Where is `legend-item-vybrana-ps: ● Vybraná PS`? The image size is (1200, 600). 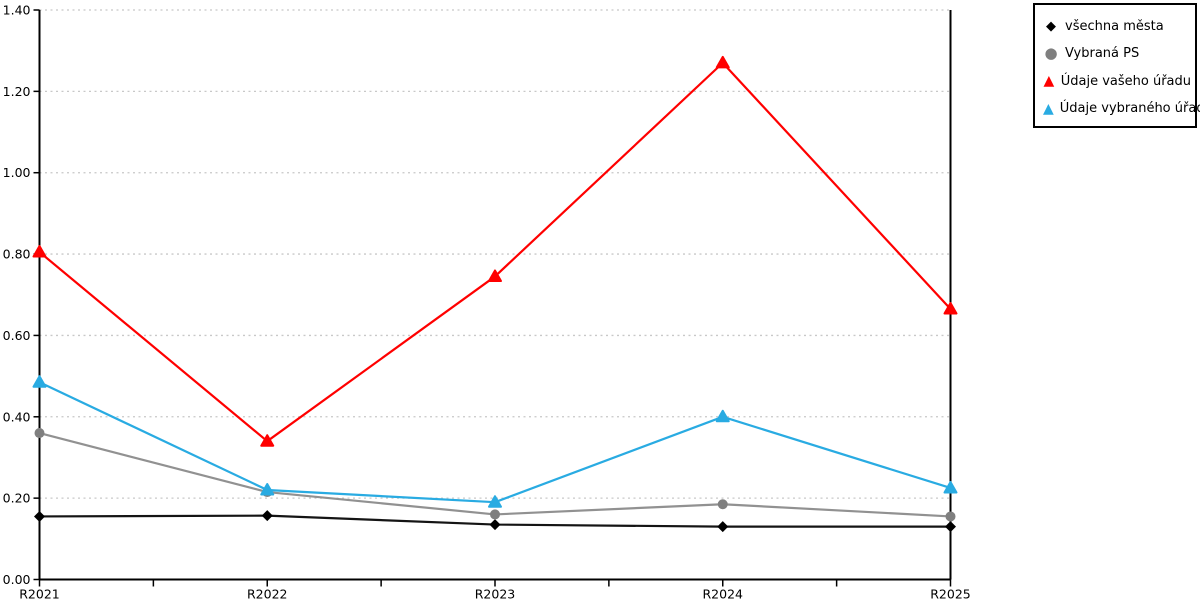
legend-item-vybrana-ps: ● Vybraná PS is located at coordinates (1117, 54).